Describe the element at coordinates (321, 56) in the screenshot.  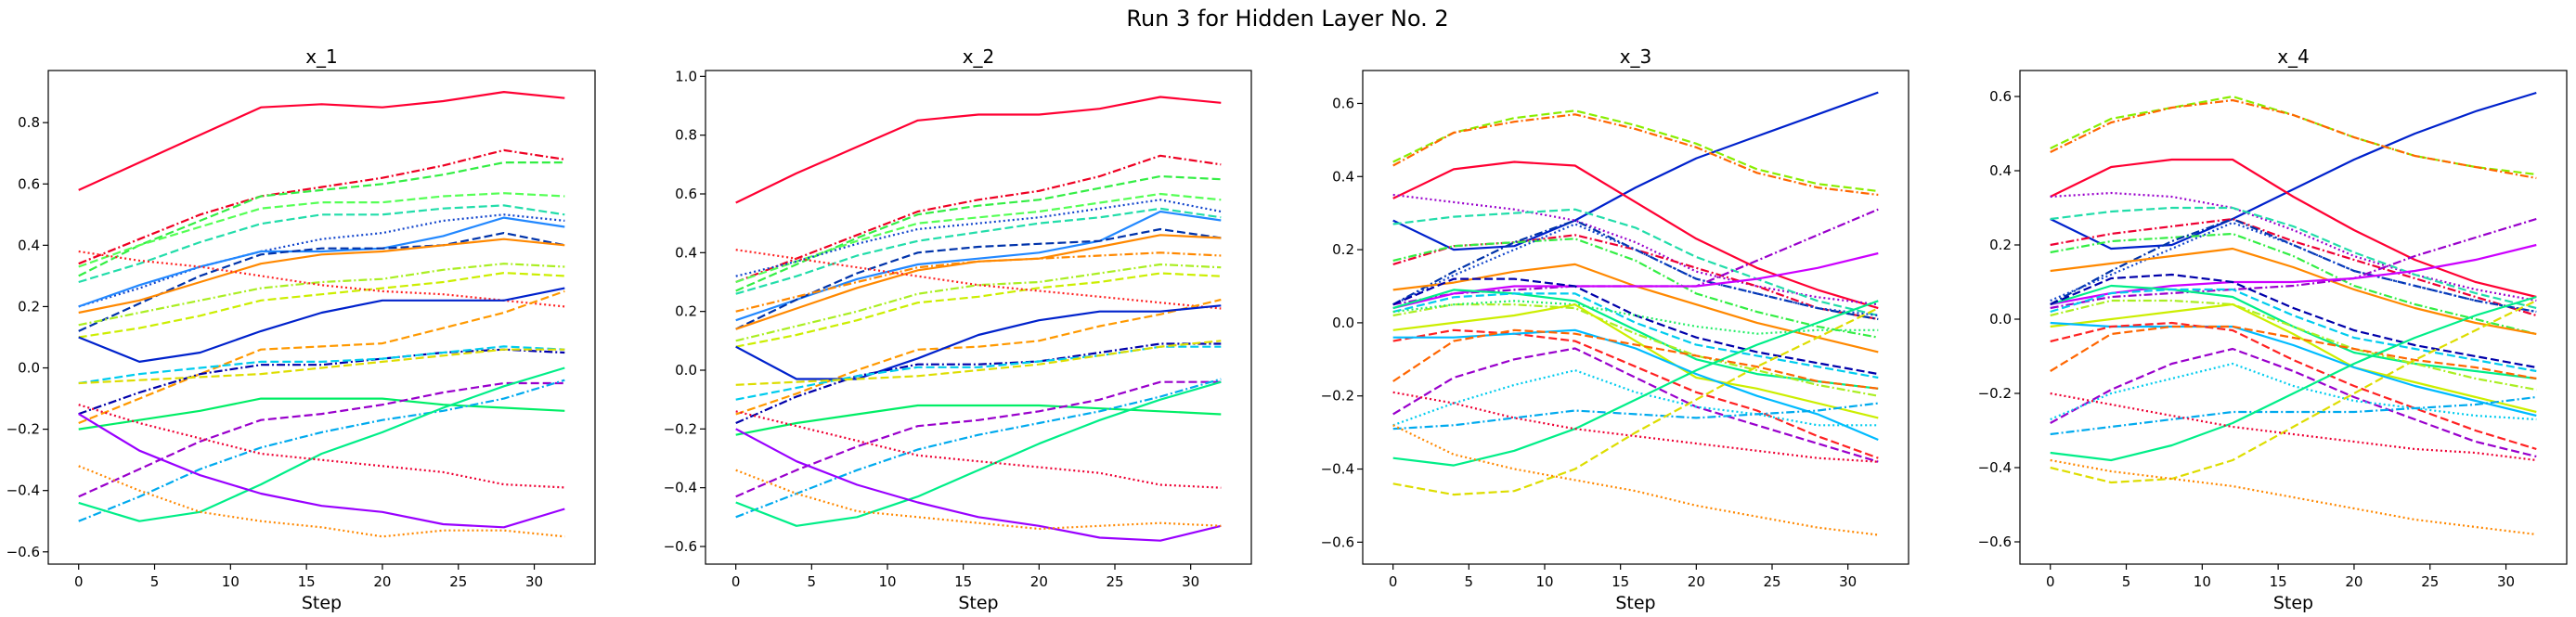
I see `subplot-title: x_1` at that location.